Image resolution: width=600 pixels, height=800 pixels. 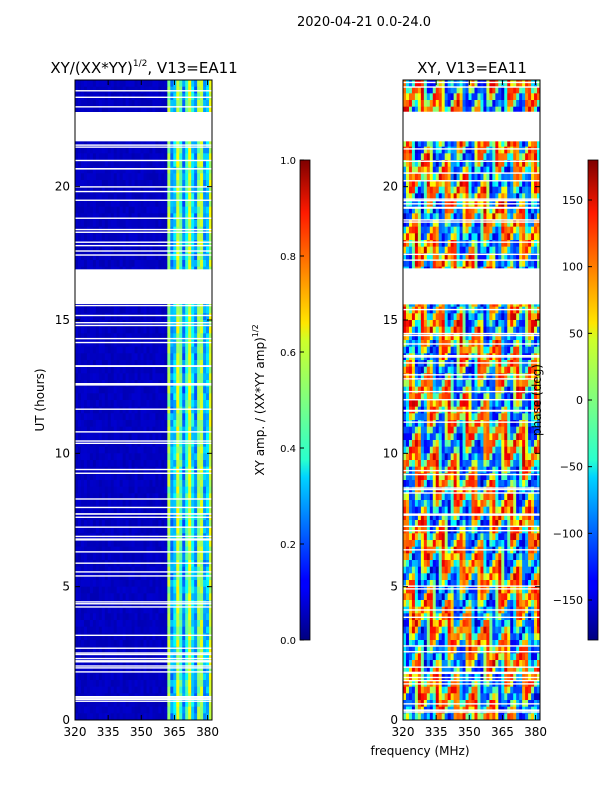 What do you see at coordinates (288, 545) in the screenshot?
I see `colorbar-tick-label: 0.2` at bounding box center [288, 545].